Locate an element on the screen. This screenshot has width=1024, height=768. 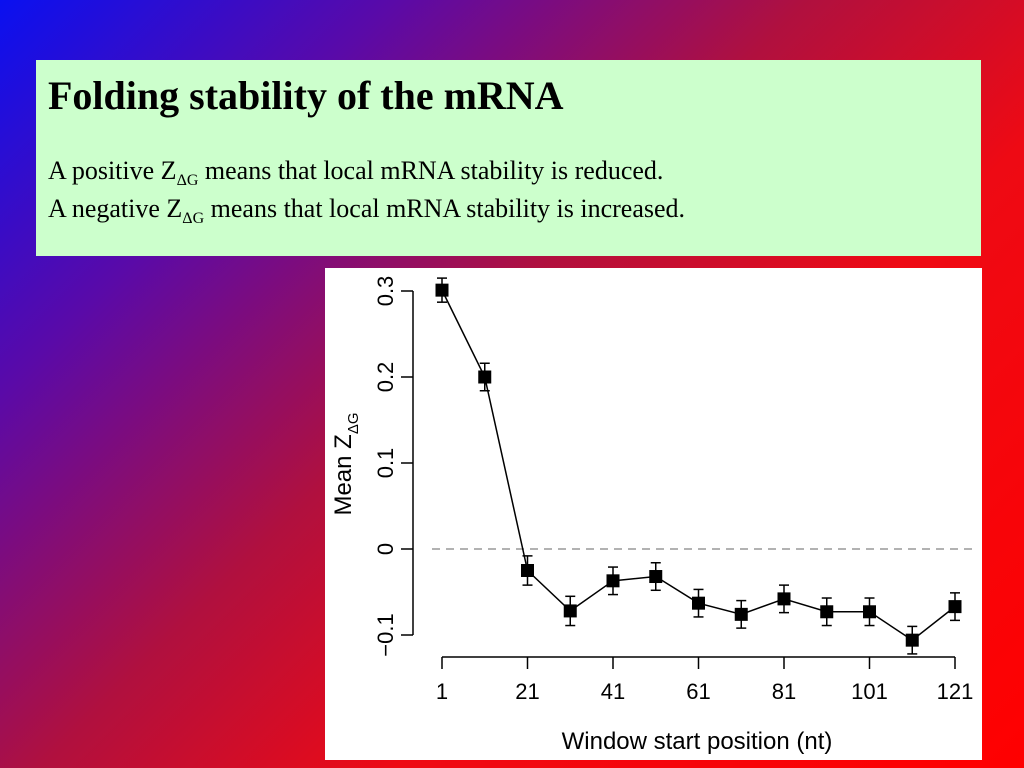
slide-title: Folding stability of the mRNA is located at coordinates (306, 95).